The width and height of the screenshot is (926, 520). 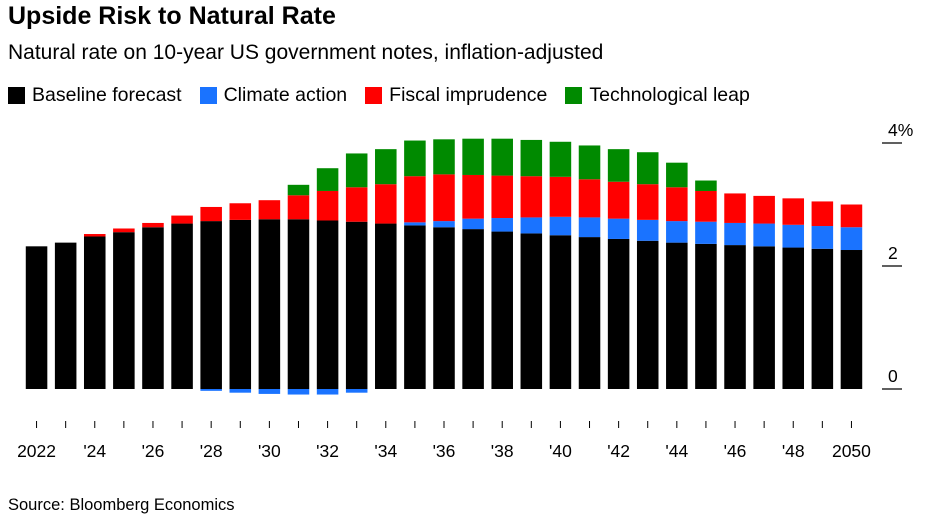 What do you see at coordinates (735, 208) in the screenshot?
I see `bar-fiscal-2046` at bounding box center [735, 208].